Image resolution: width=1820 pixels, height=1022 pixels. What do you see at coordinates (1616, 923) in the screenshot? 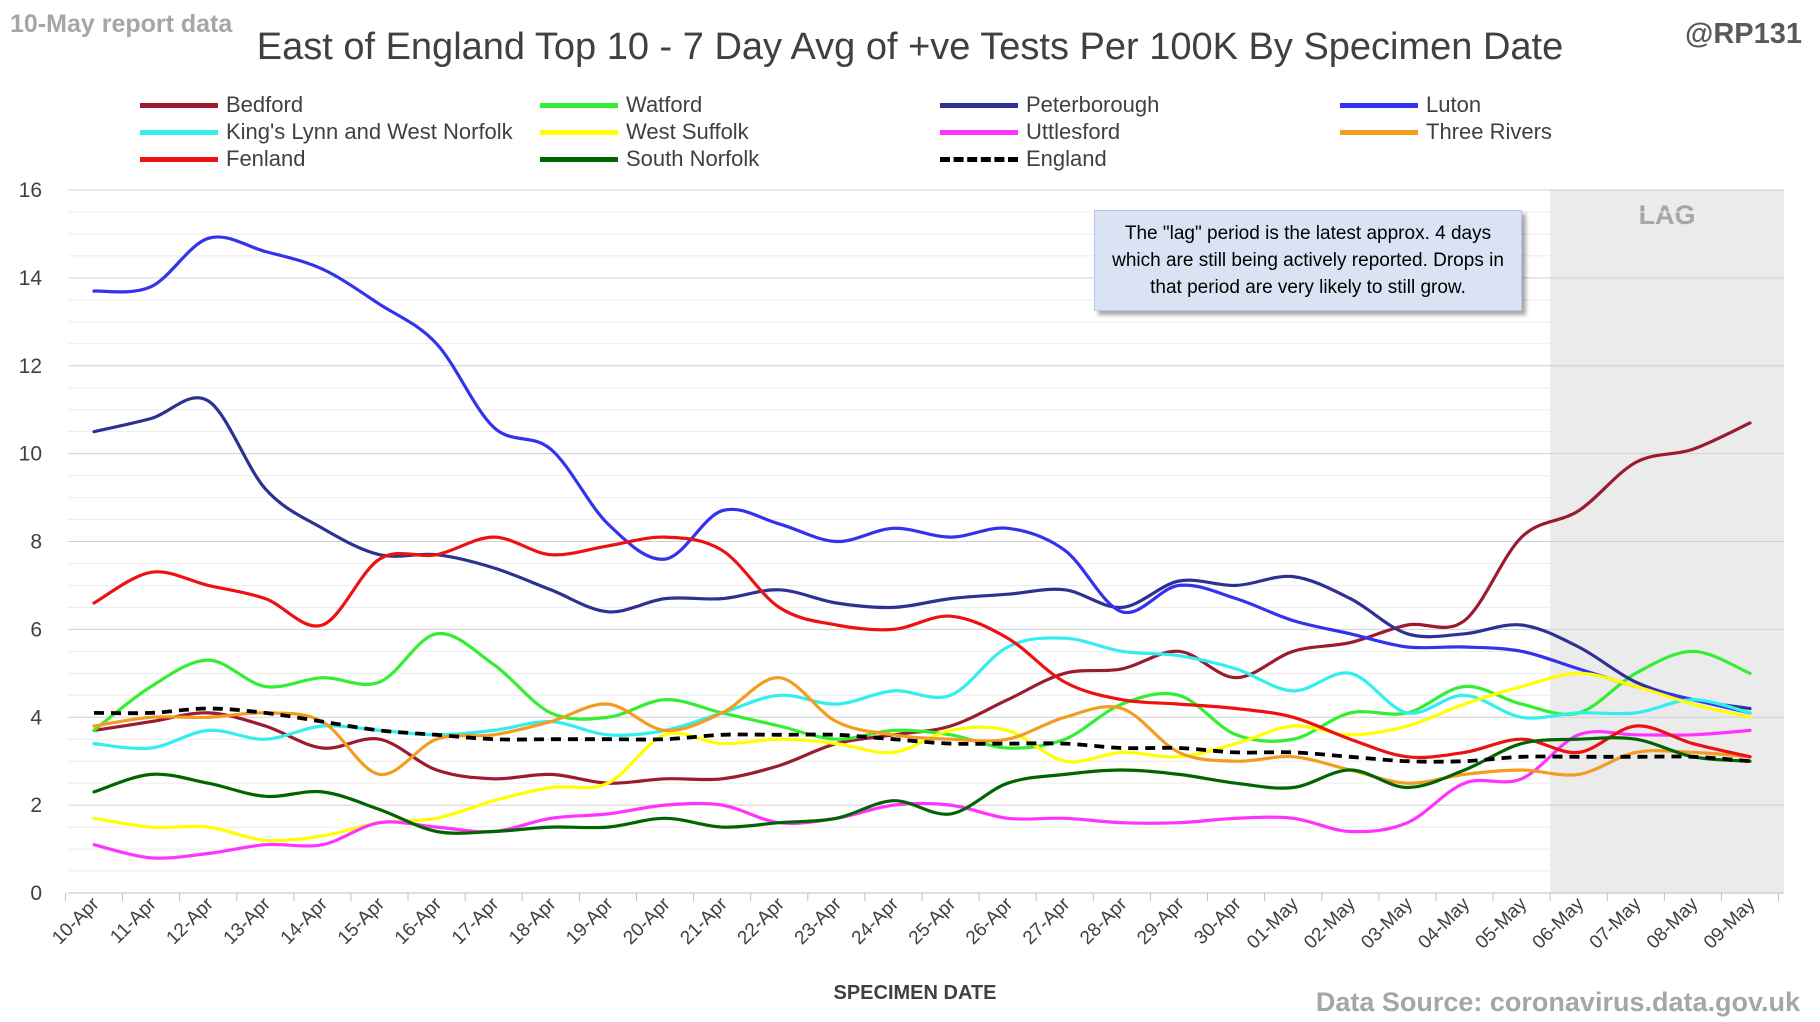
I see `x-tick-label: 07-May` at bounding box center [1616, 923].